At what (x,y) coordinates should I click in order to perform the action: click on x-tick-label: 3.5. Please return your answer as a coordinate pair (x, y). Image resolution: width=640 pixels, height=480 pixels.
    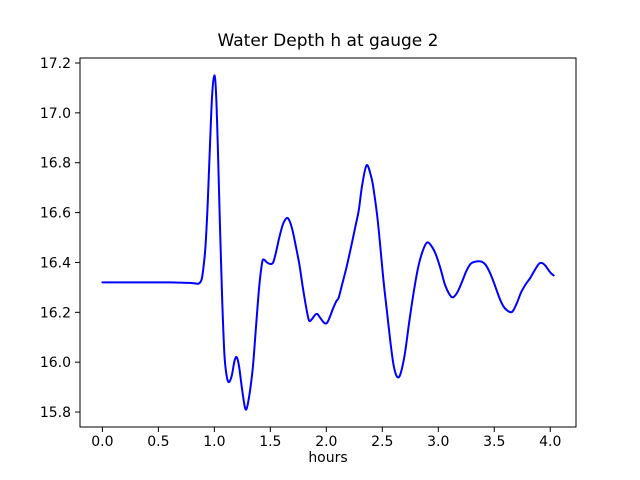
    Looking at the image, I should click on (494, 442).